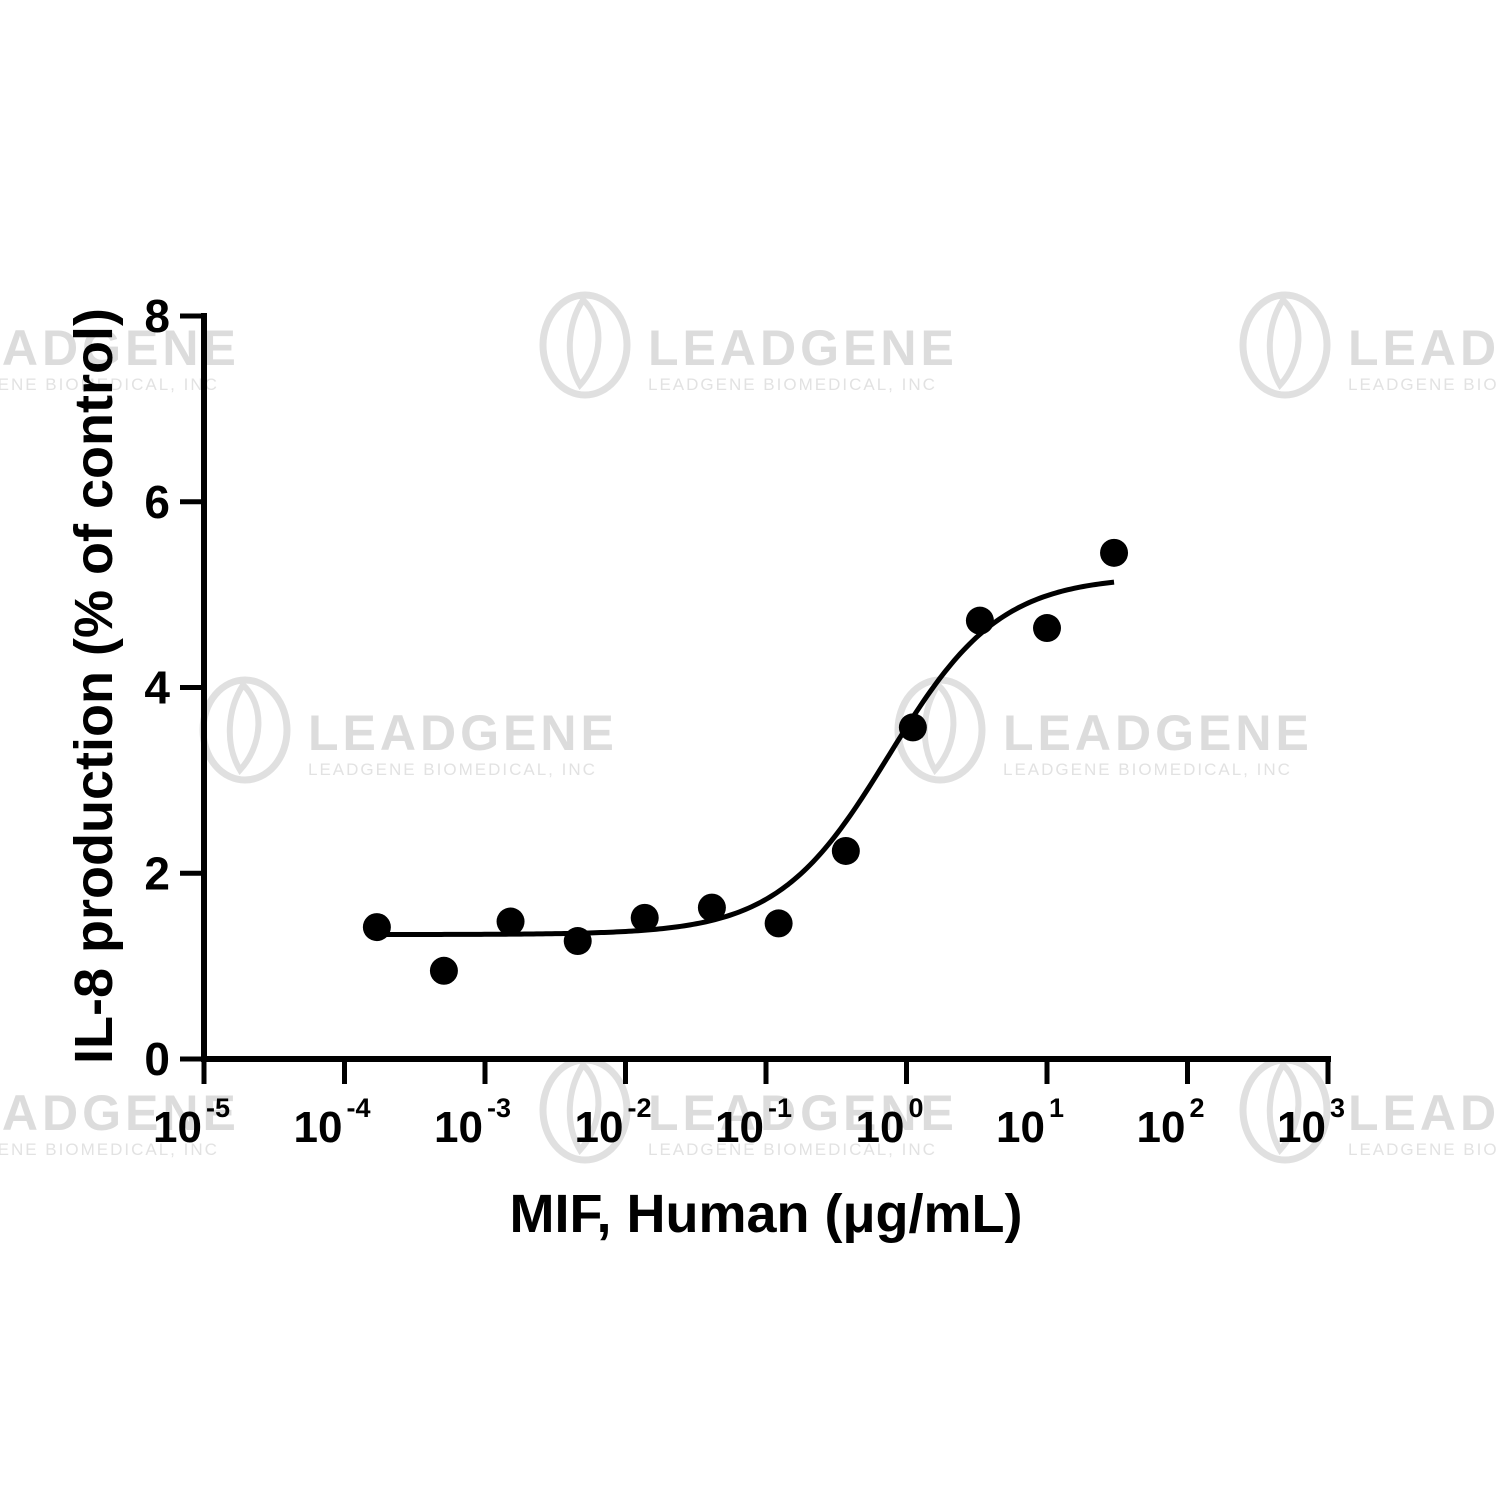 This screenshot has height=1500, width=1500. Describe the element at coordinates (640, 1108) in the screenshot. I see `x-tick-exponent: -2` at that location.